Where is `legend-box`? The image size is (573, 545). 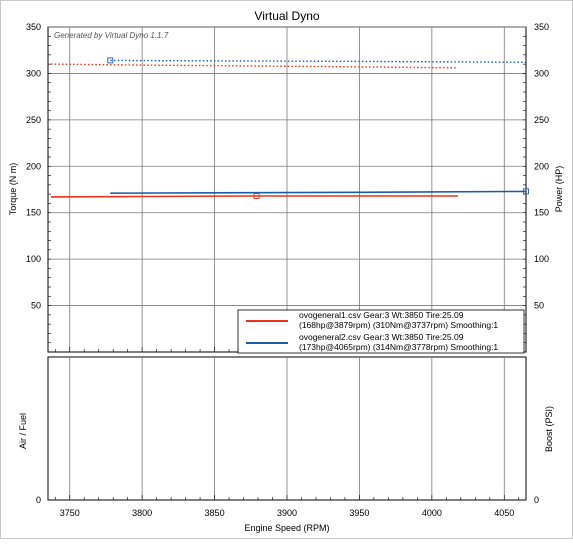
legend-box is located at coordinates (381, 331).